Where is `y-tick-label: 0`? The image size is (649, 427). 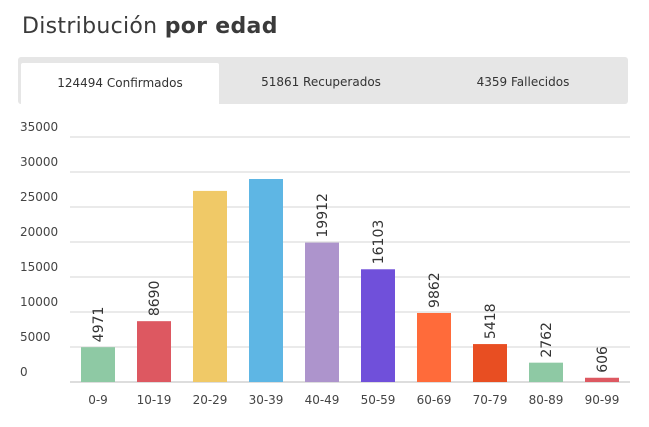 y-tick-label: 0 is located at coordinates (24, 372).